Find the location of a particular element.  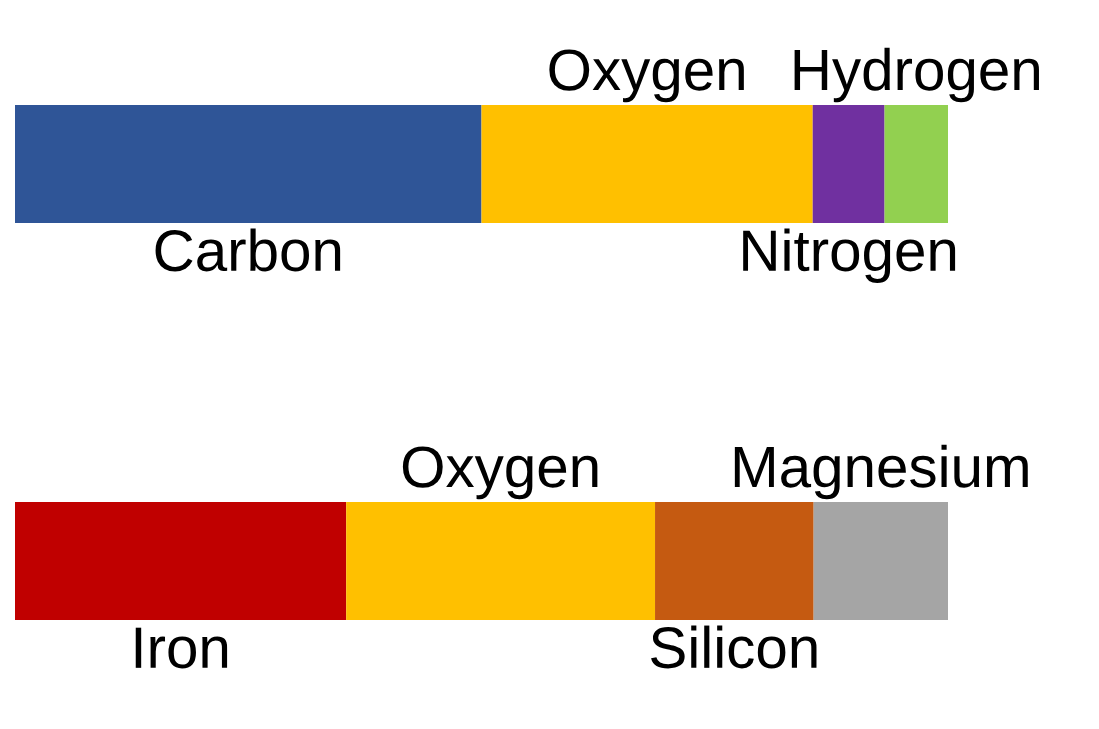

series-label: Hydrogen is located at coordinates (916, 75).